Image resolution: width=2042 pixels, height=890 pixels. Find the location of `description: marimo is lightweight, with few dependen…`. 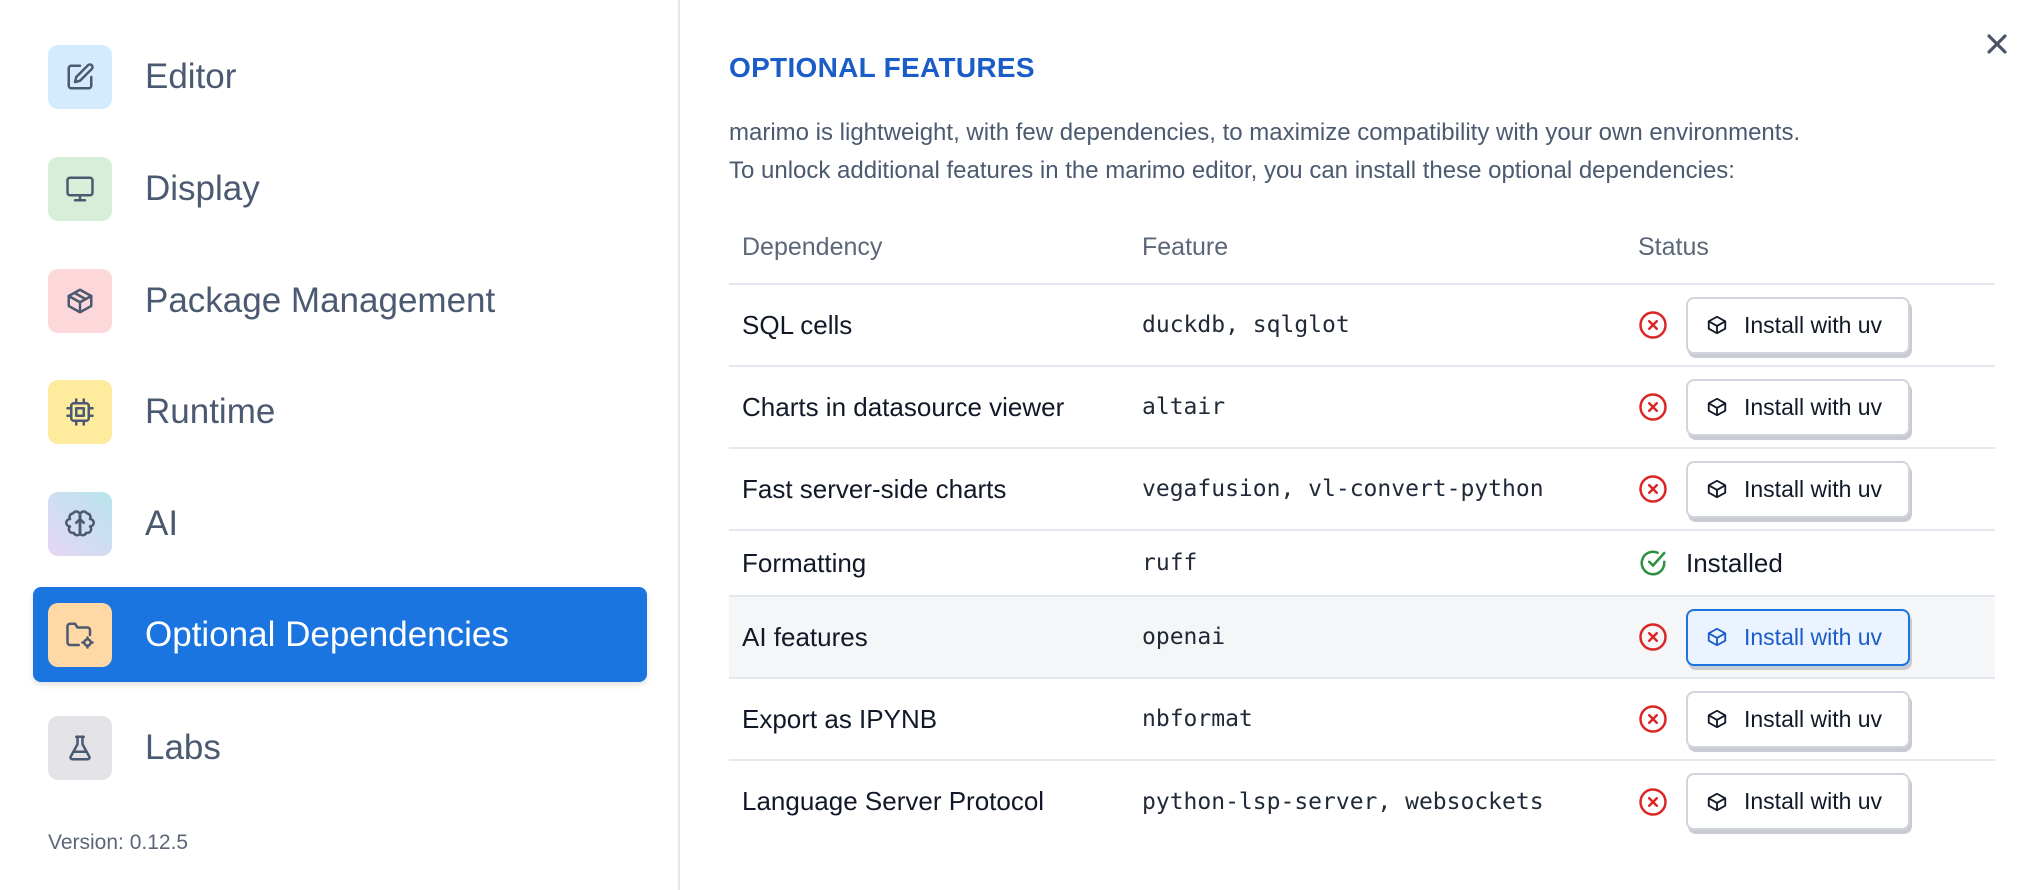

description: marimo is lightweight, with few dependen… is located at coordinates (1264, 152).